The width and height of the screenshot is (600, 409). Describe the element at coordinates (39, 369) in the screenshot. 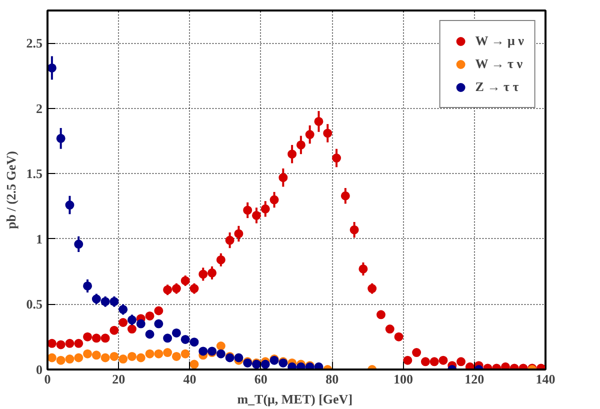

I see `y-tick-label: 0` at that location.